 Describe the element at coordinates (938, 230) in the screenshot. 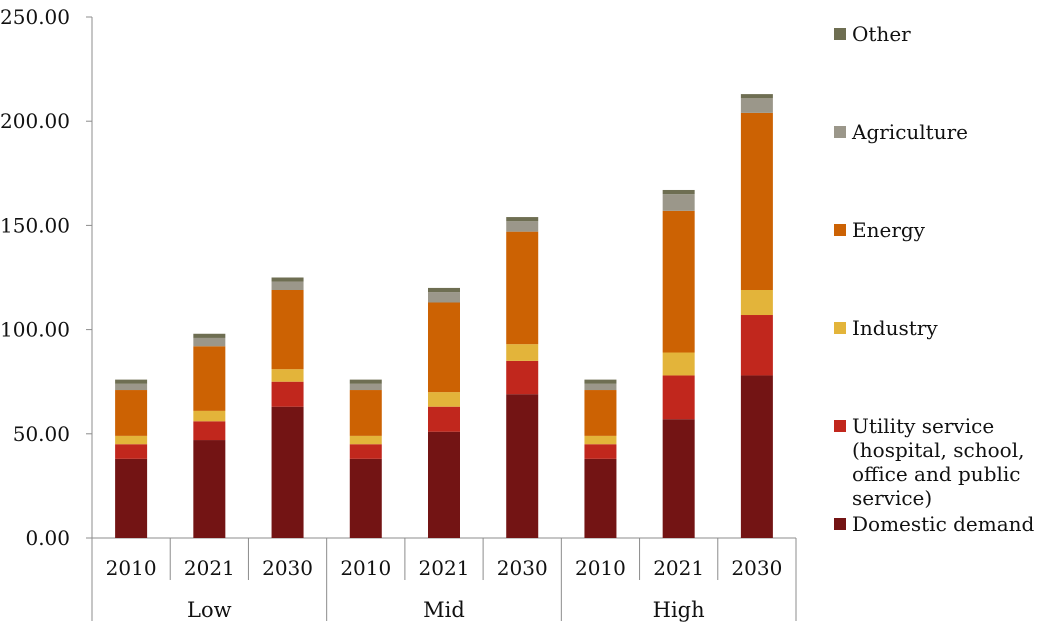

I see `legend-item: Energy` at that location.